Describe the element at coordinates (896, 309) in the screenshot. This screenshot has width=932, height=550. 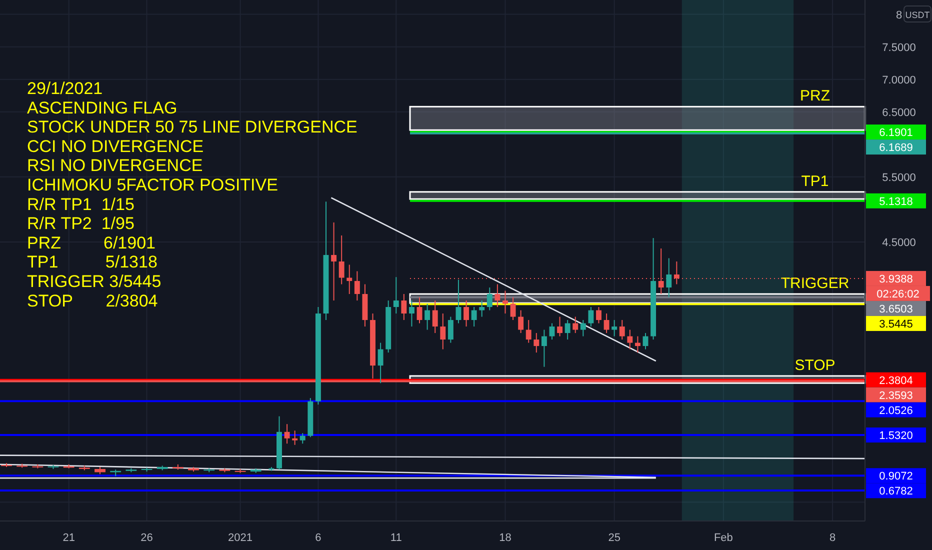
I see `ref-line-label: 3.6503` at that location.